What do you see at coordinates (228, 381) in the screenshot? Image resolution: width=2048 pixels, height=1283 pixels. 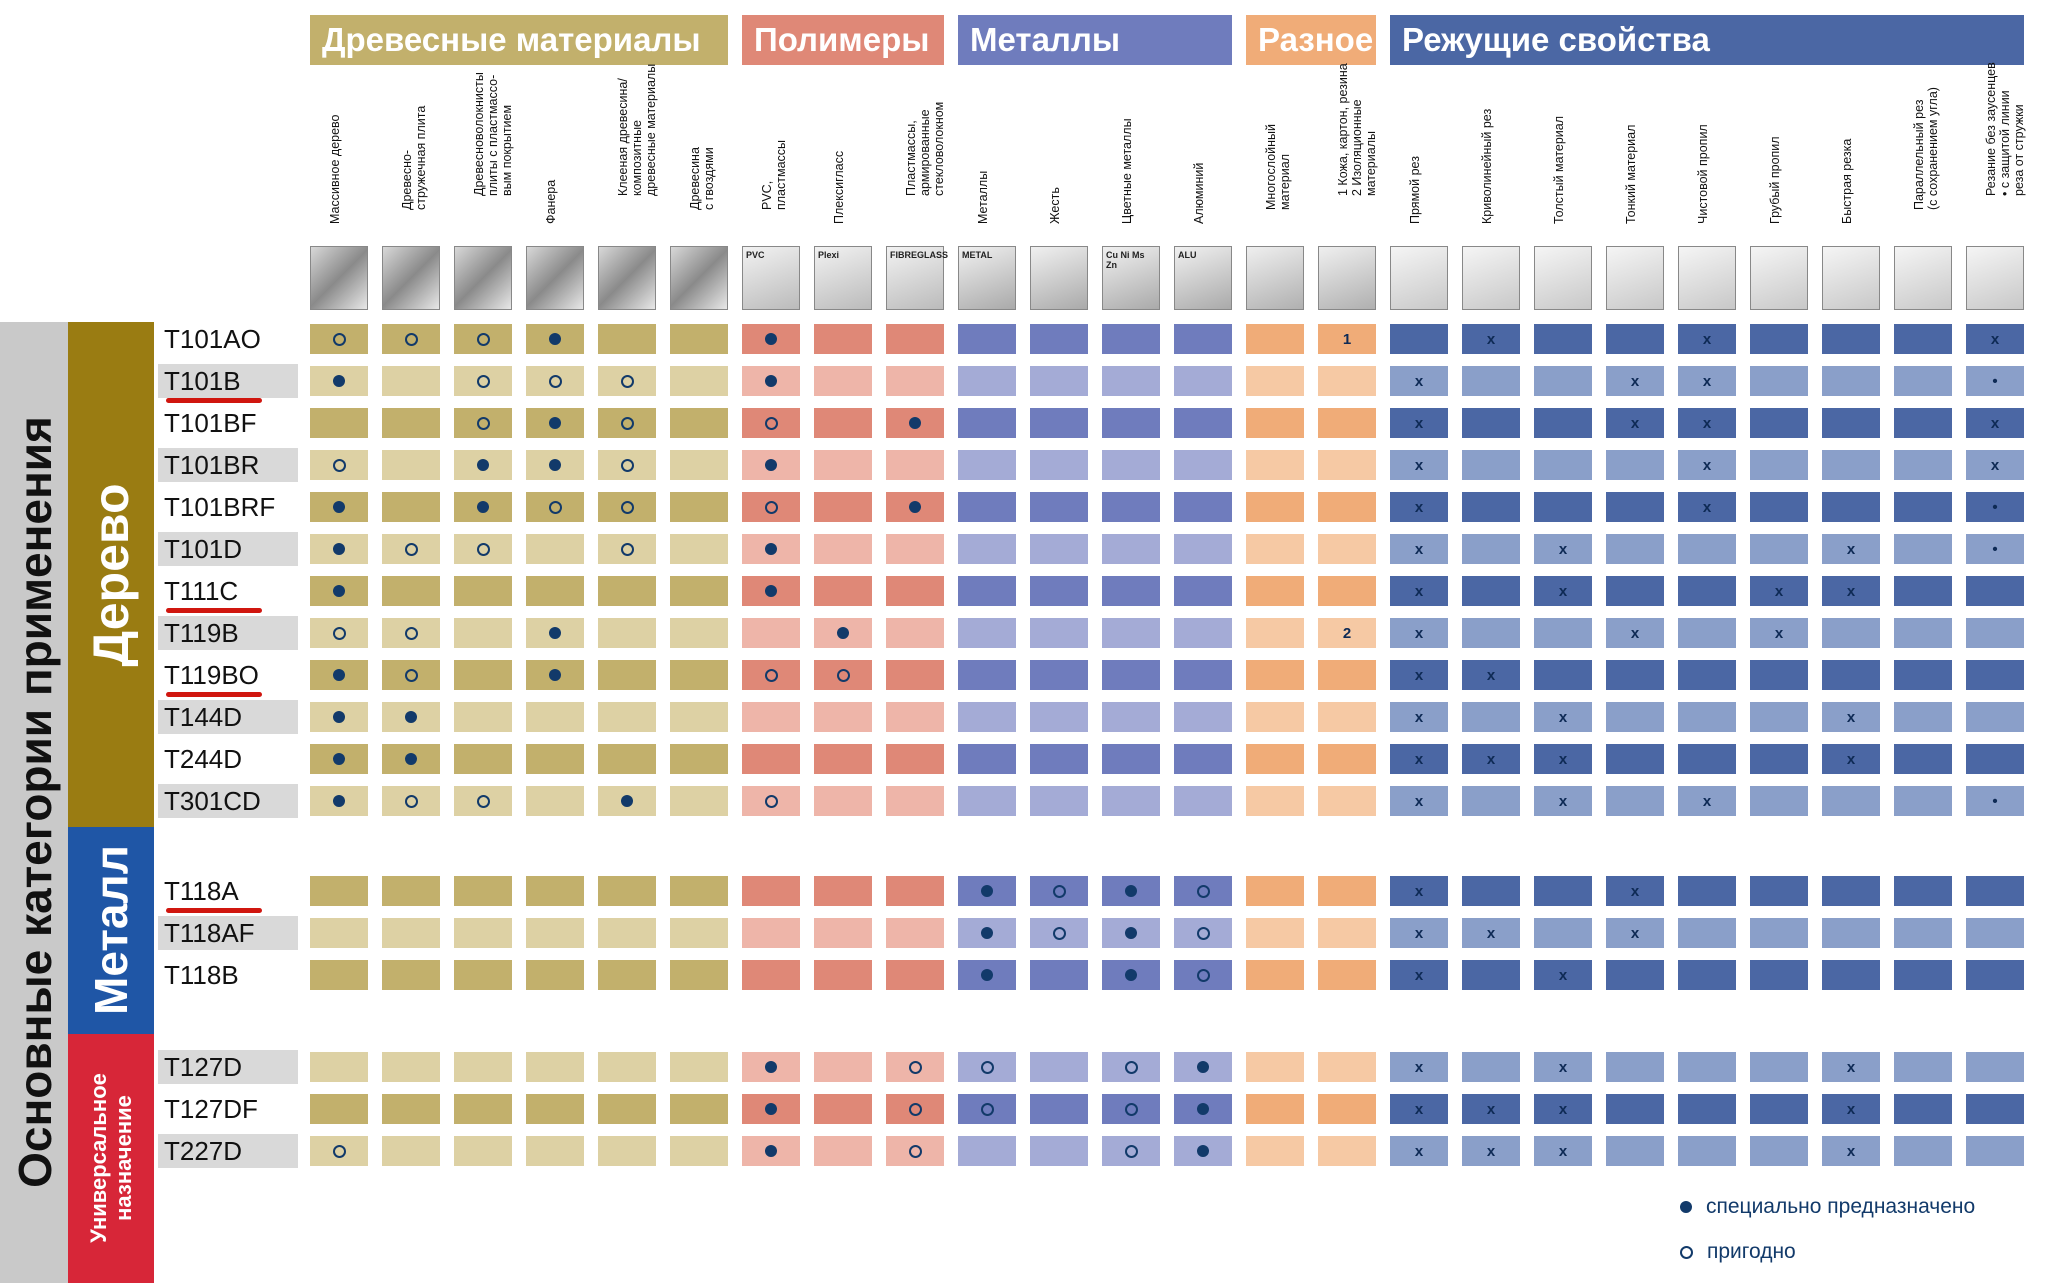 I see `blade-code: T101B` at bounding box center [228, 381].